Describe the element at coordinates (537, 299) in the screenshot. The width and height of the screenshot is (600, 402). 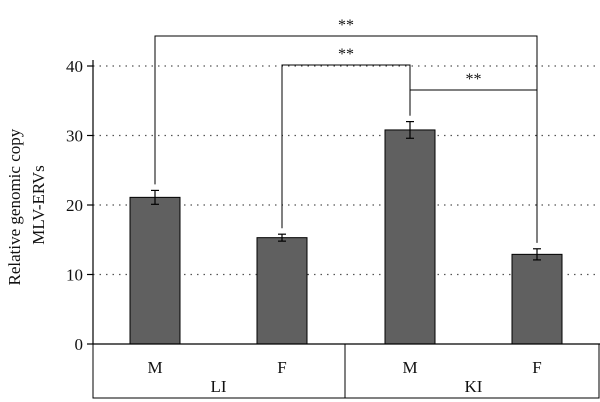
I see `bar-ki-f` at that location.